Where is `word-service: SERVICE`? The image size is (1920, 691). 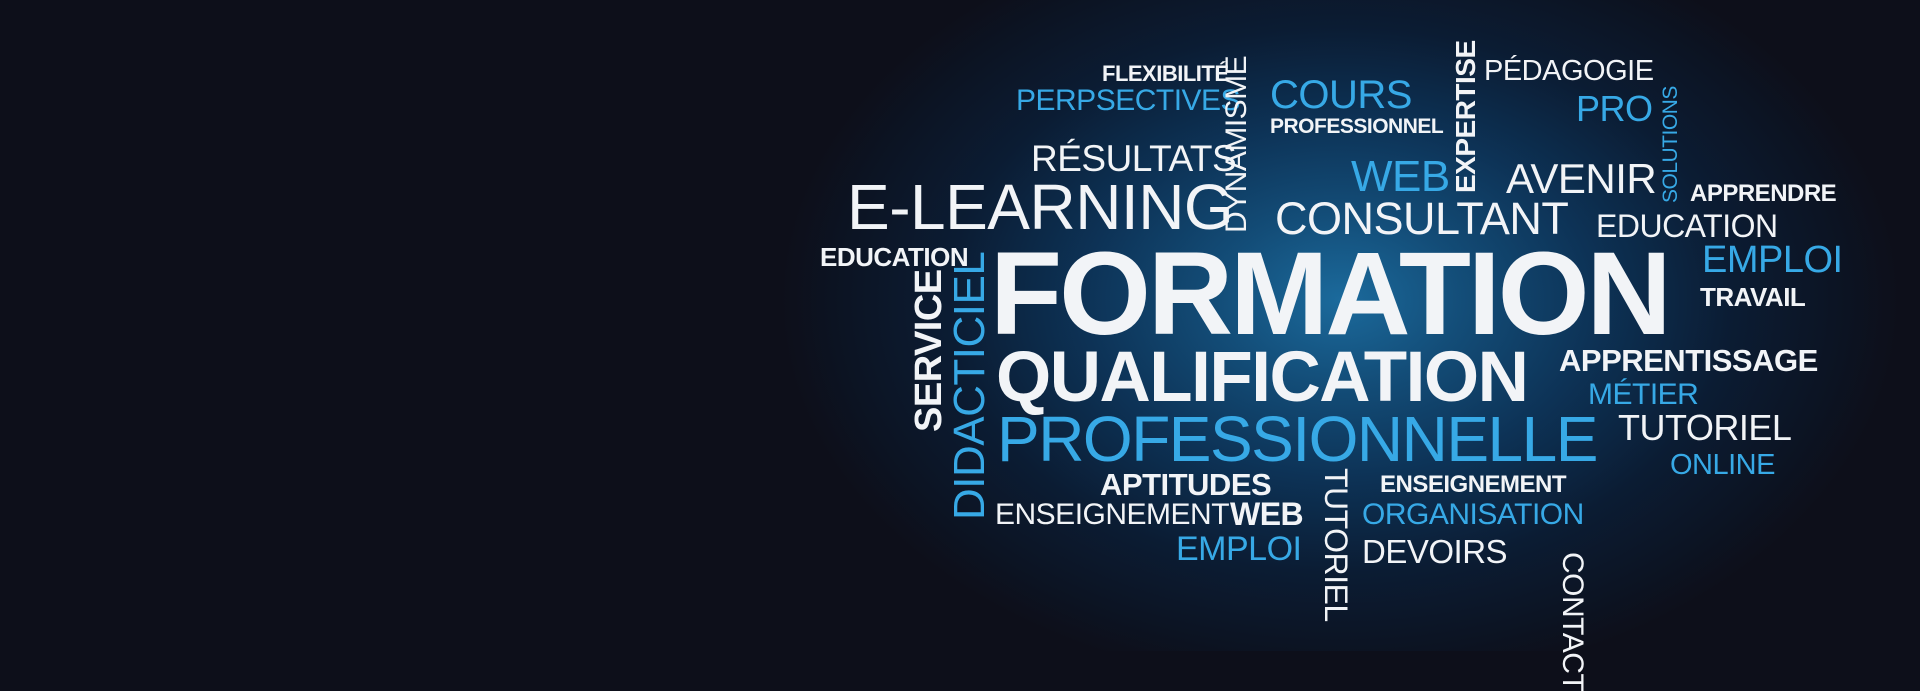
word-service: SERVICE is located at coordinates (929, 350).